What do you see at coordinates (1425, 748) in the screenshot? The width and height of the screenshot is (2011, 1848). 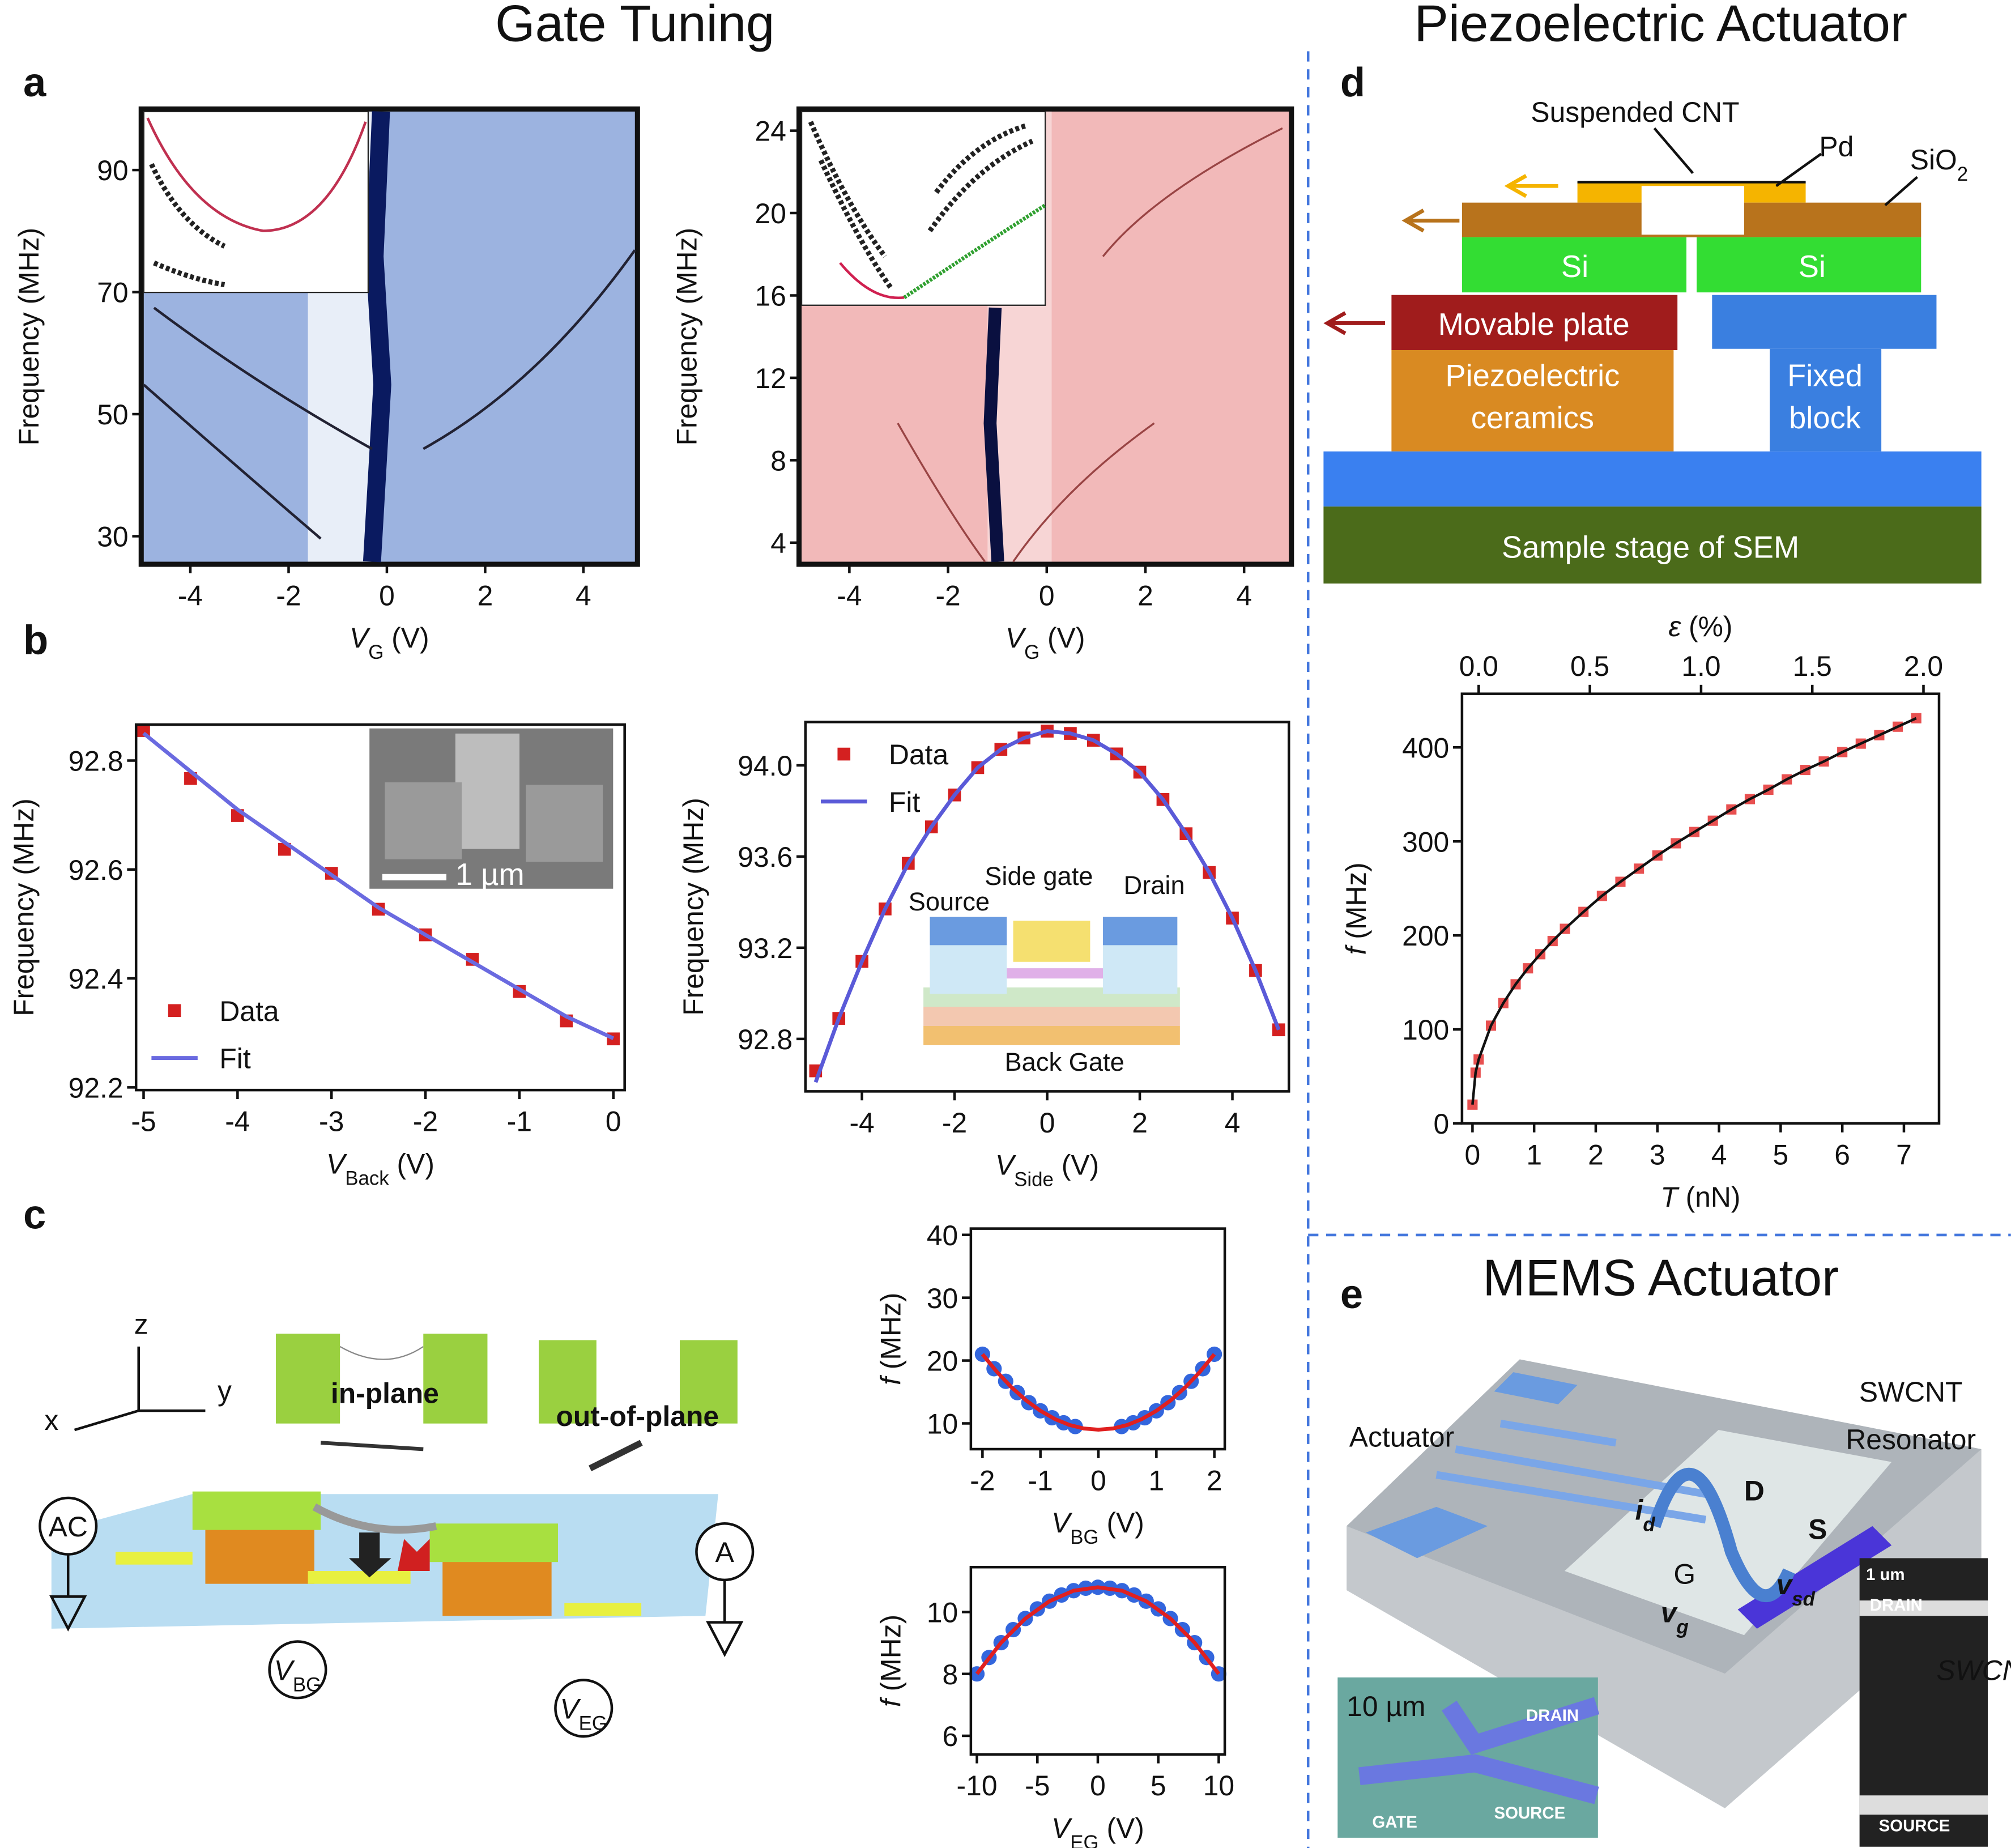 I see `y-tick-label: 400` at bounding box center [1425, 748].